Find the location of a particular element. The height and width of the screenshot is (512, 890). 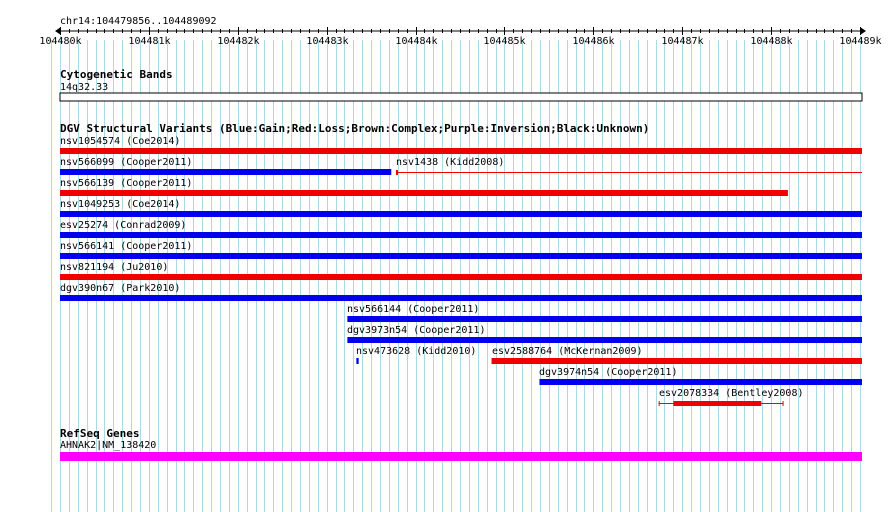

dgv-feature-label: dgv3973n54 (Cooper2011) is located at coordinates (416, 330).